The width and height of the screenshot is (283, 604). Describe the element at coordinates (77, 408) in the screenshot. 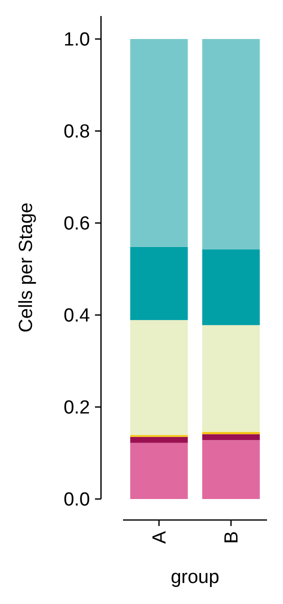

I see `y-tick-label: 0.2` at that location.